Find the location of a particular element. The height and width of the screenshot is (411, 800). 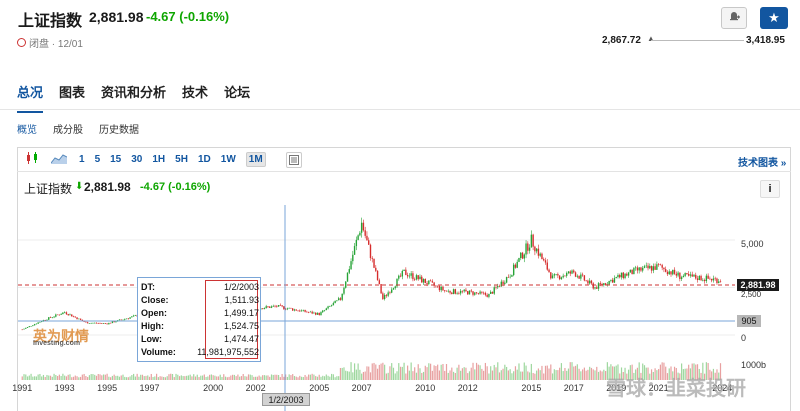

panel-icon is located at coordinates (293, 159).